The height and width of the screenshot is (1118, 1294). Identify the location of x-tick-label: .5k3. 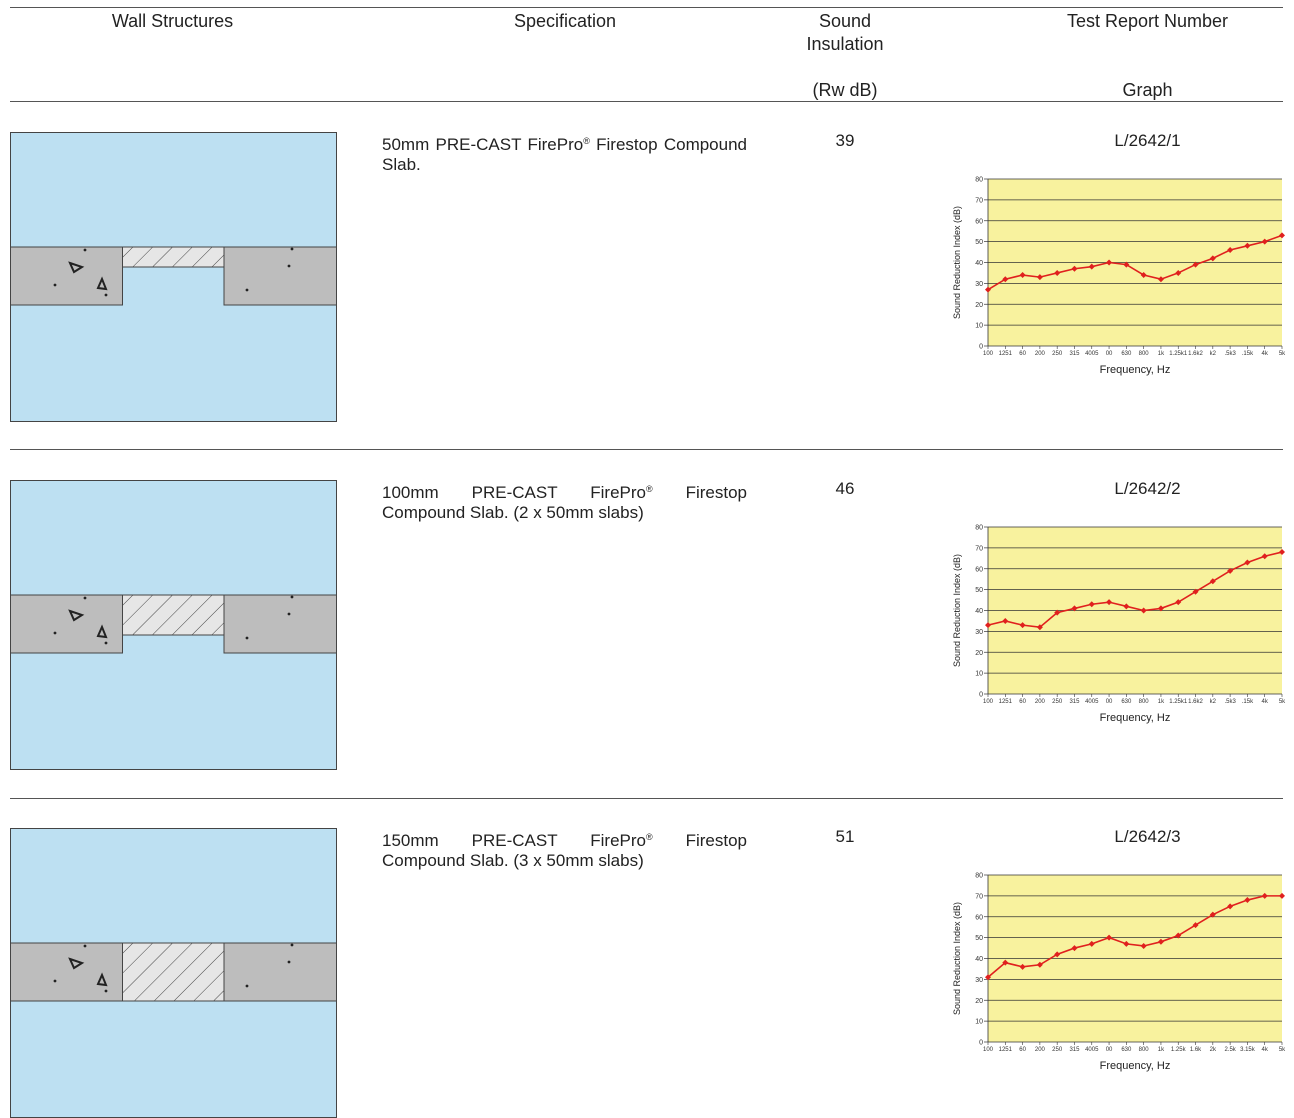
(1230, 354).